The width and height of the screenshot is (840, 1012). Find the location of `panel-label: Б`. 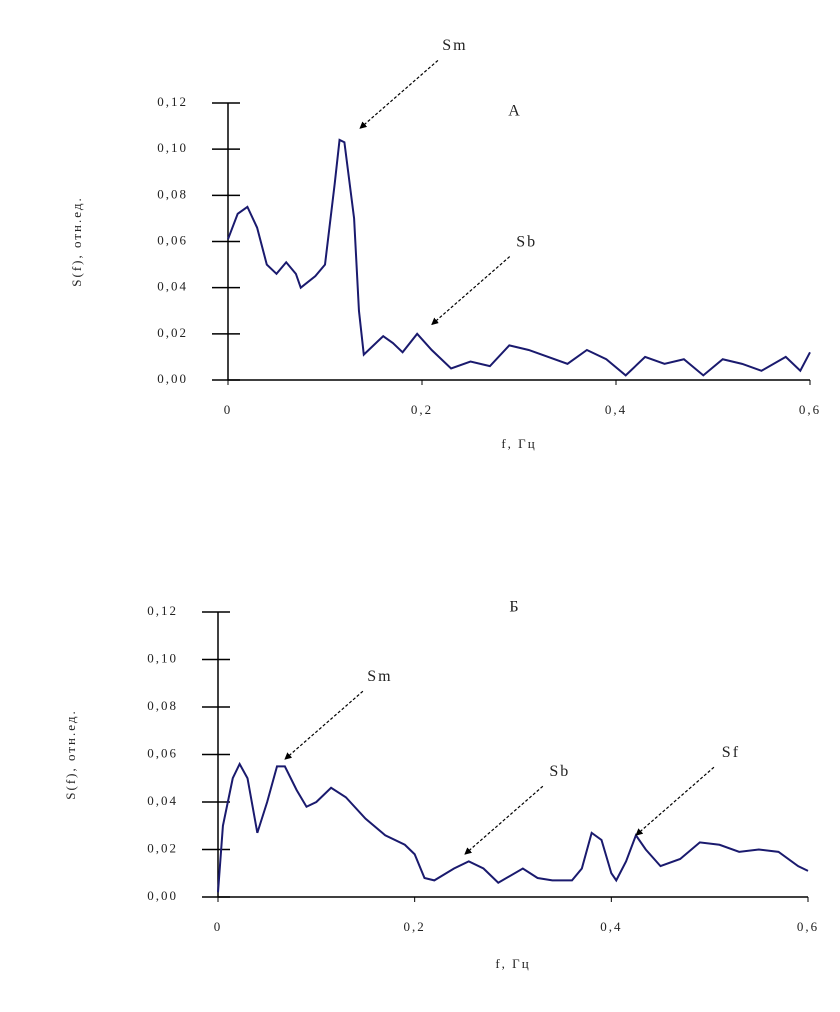

panel-label: Б is located at coordinates (514, 607).